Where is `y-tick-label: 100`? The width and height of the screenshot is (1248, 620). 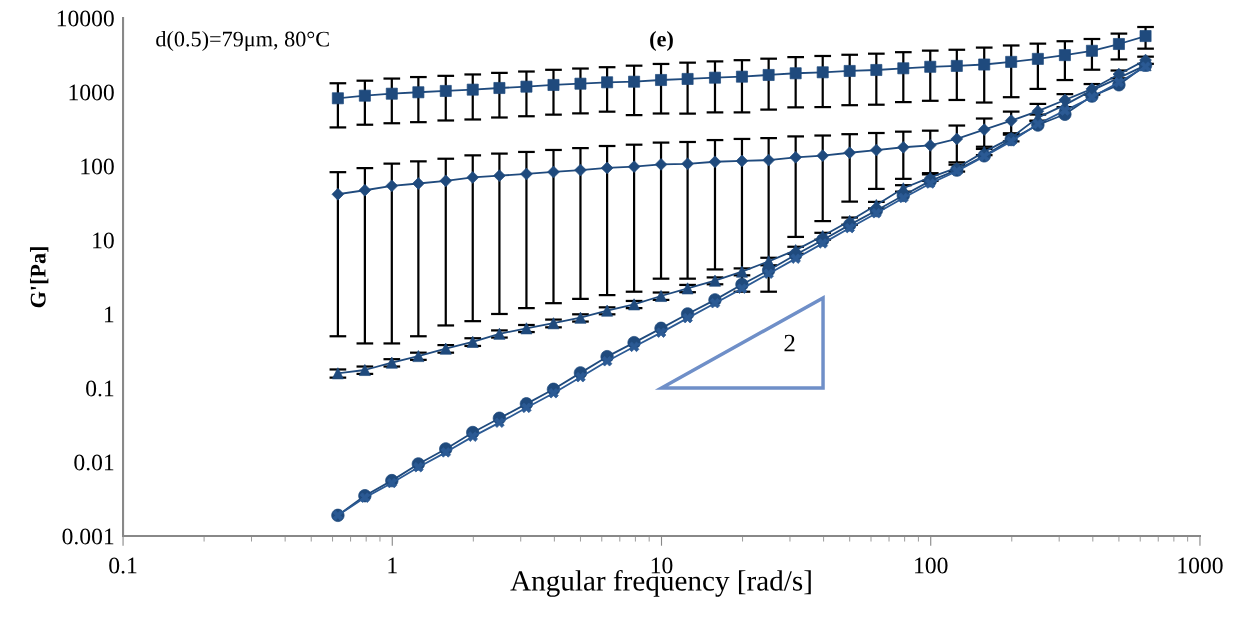 y-tick-label: 100 is located at coordinates (97, 166).